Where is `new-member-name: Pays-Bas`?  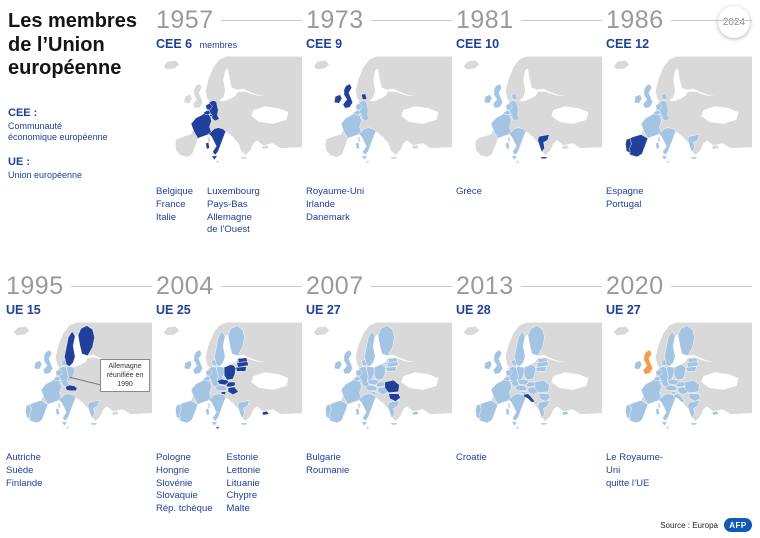
new-member-name: Pays-Bas is located at coordinates (227, 204).